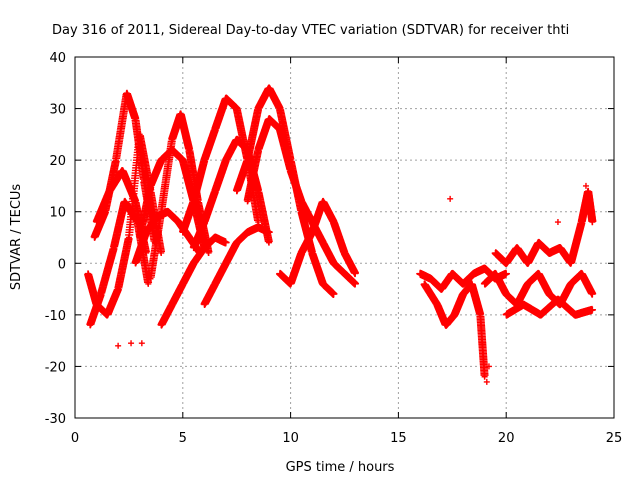 This screenshot has width=640, height=480. What do you see at coordinates (57, 213) in the screenshot?
I see `y-tick-label: 10` at bounding box center [57, 213].